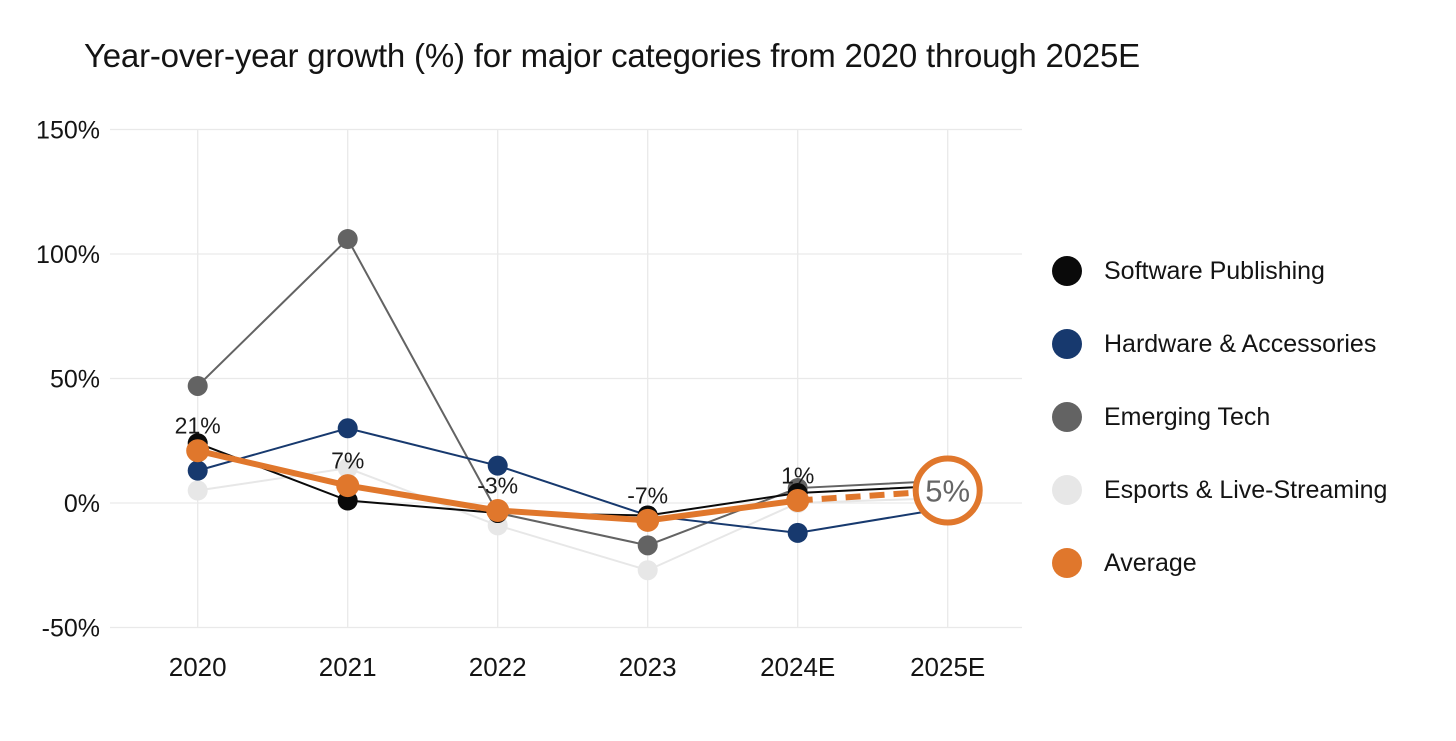 The width and height of the screenshot is (1456, 741). What do you see at coordinates (647, 570) in the screenshot?
I see `data-point-esports-live-streaming-2023` at bounding box center [647, 570].